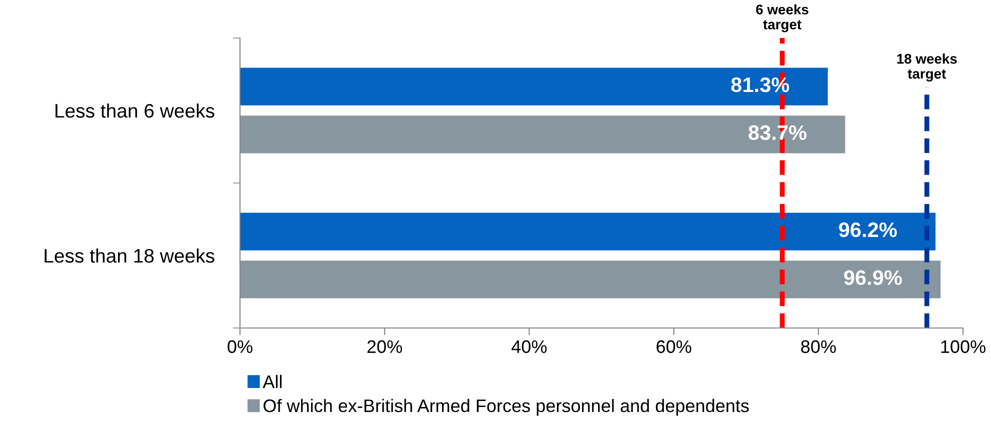  What do you see at coordinates (240, 347) in the screenshot?
I see `x-tick-label: 0%` at bounding box center [240, 347].